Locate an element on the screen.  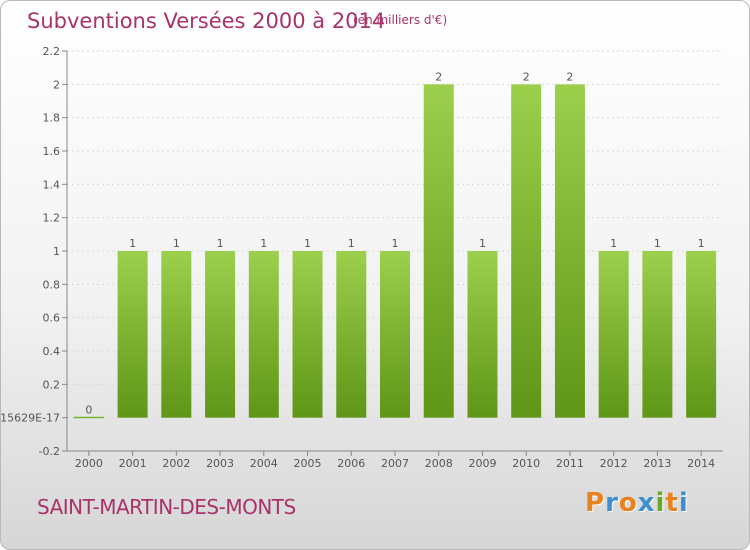
unit-label: (en milliers d'€) is located at coordinates (400, 20).